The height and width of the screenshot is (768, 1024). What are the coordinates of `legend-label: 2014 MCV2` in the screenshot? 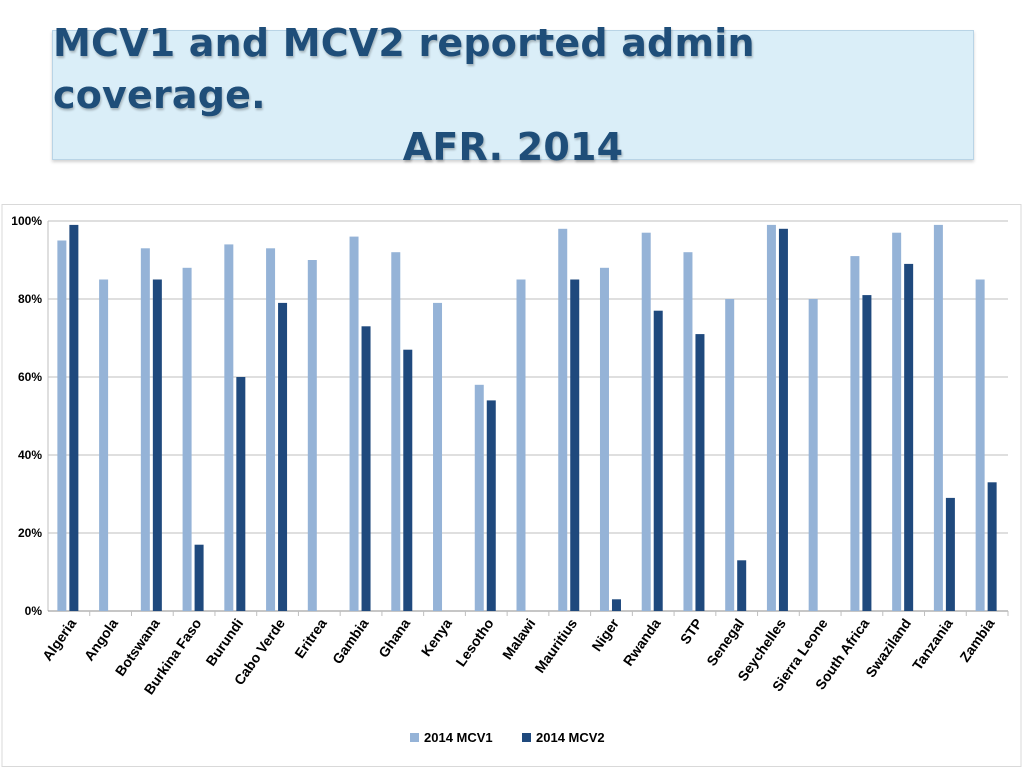 It's located at (570, 737).